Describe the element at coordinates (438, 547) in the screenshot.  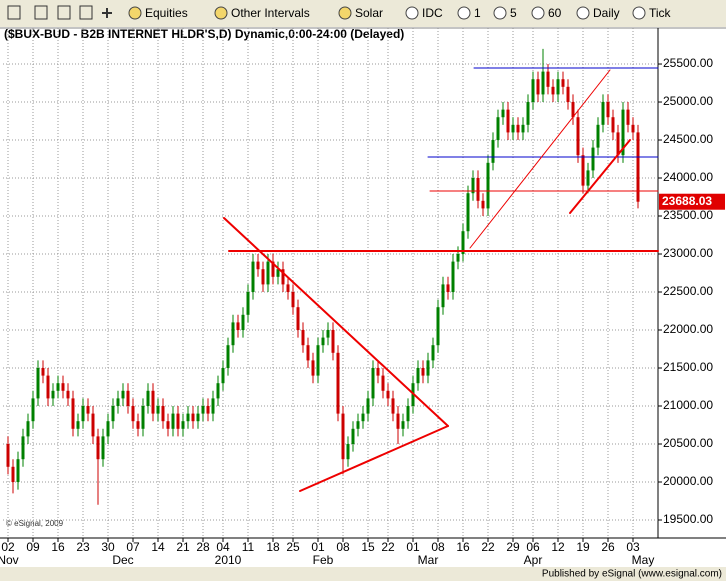
I see `x-tick-label: 08` at that location.